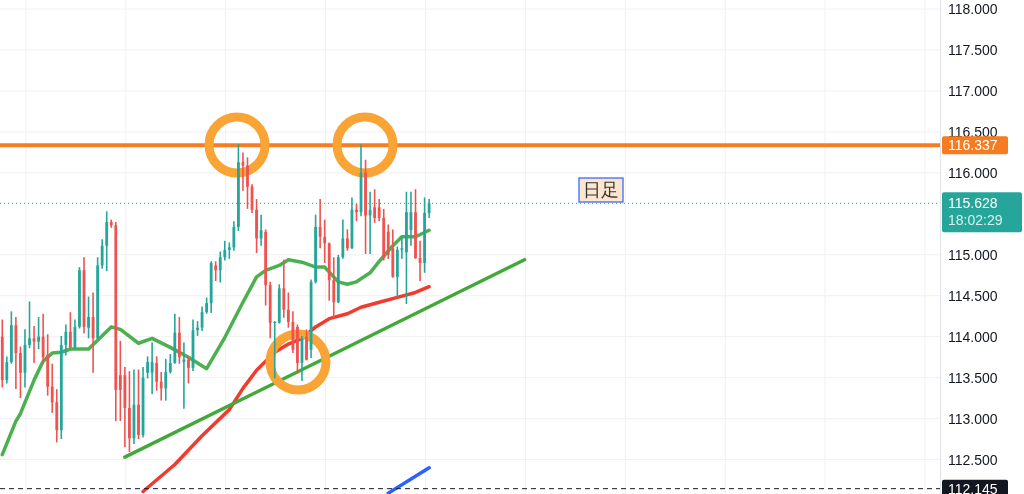 The width and height of the screenshot is (1024, 494). What do you see at coordinates (973, 49) in the screenshot?
I see `y-tick-label: 117.500` at bounding box center [973, 49].